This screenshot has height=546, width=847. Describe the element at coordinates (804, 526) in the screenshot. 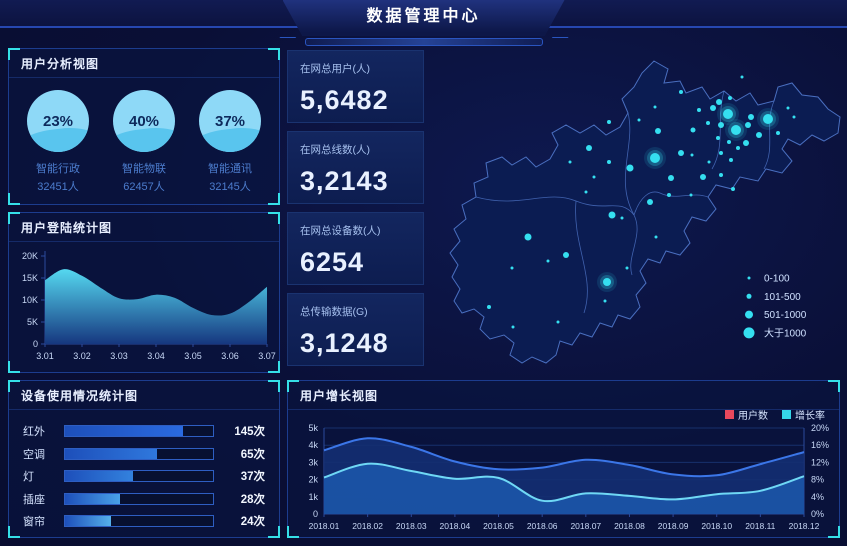

I see `svg-text: 2018.12` at that location.